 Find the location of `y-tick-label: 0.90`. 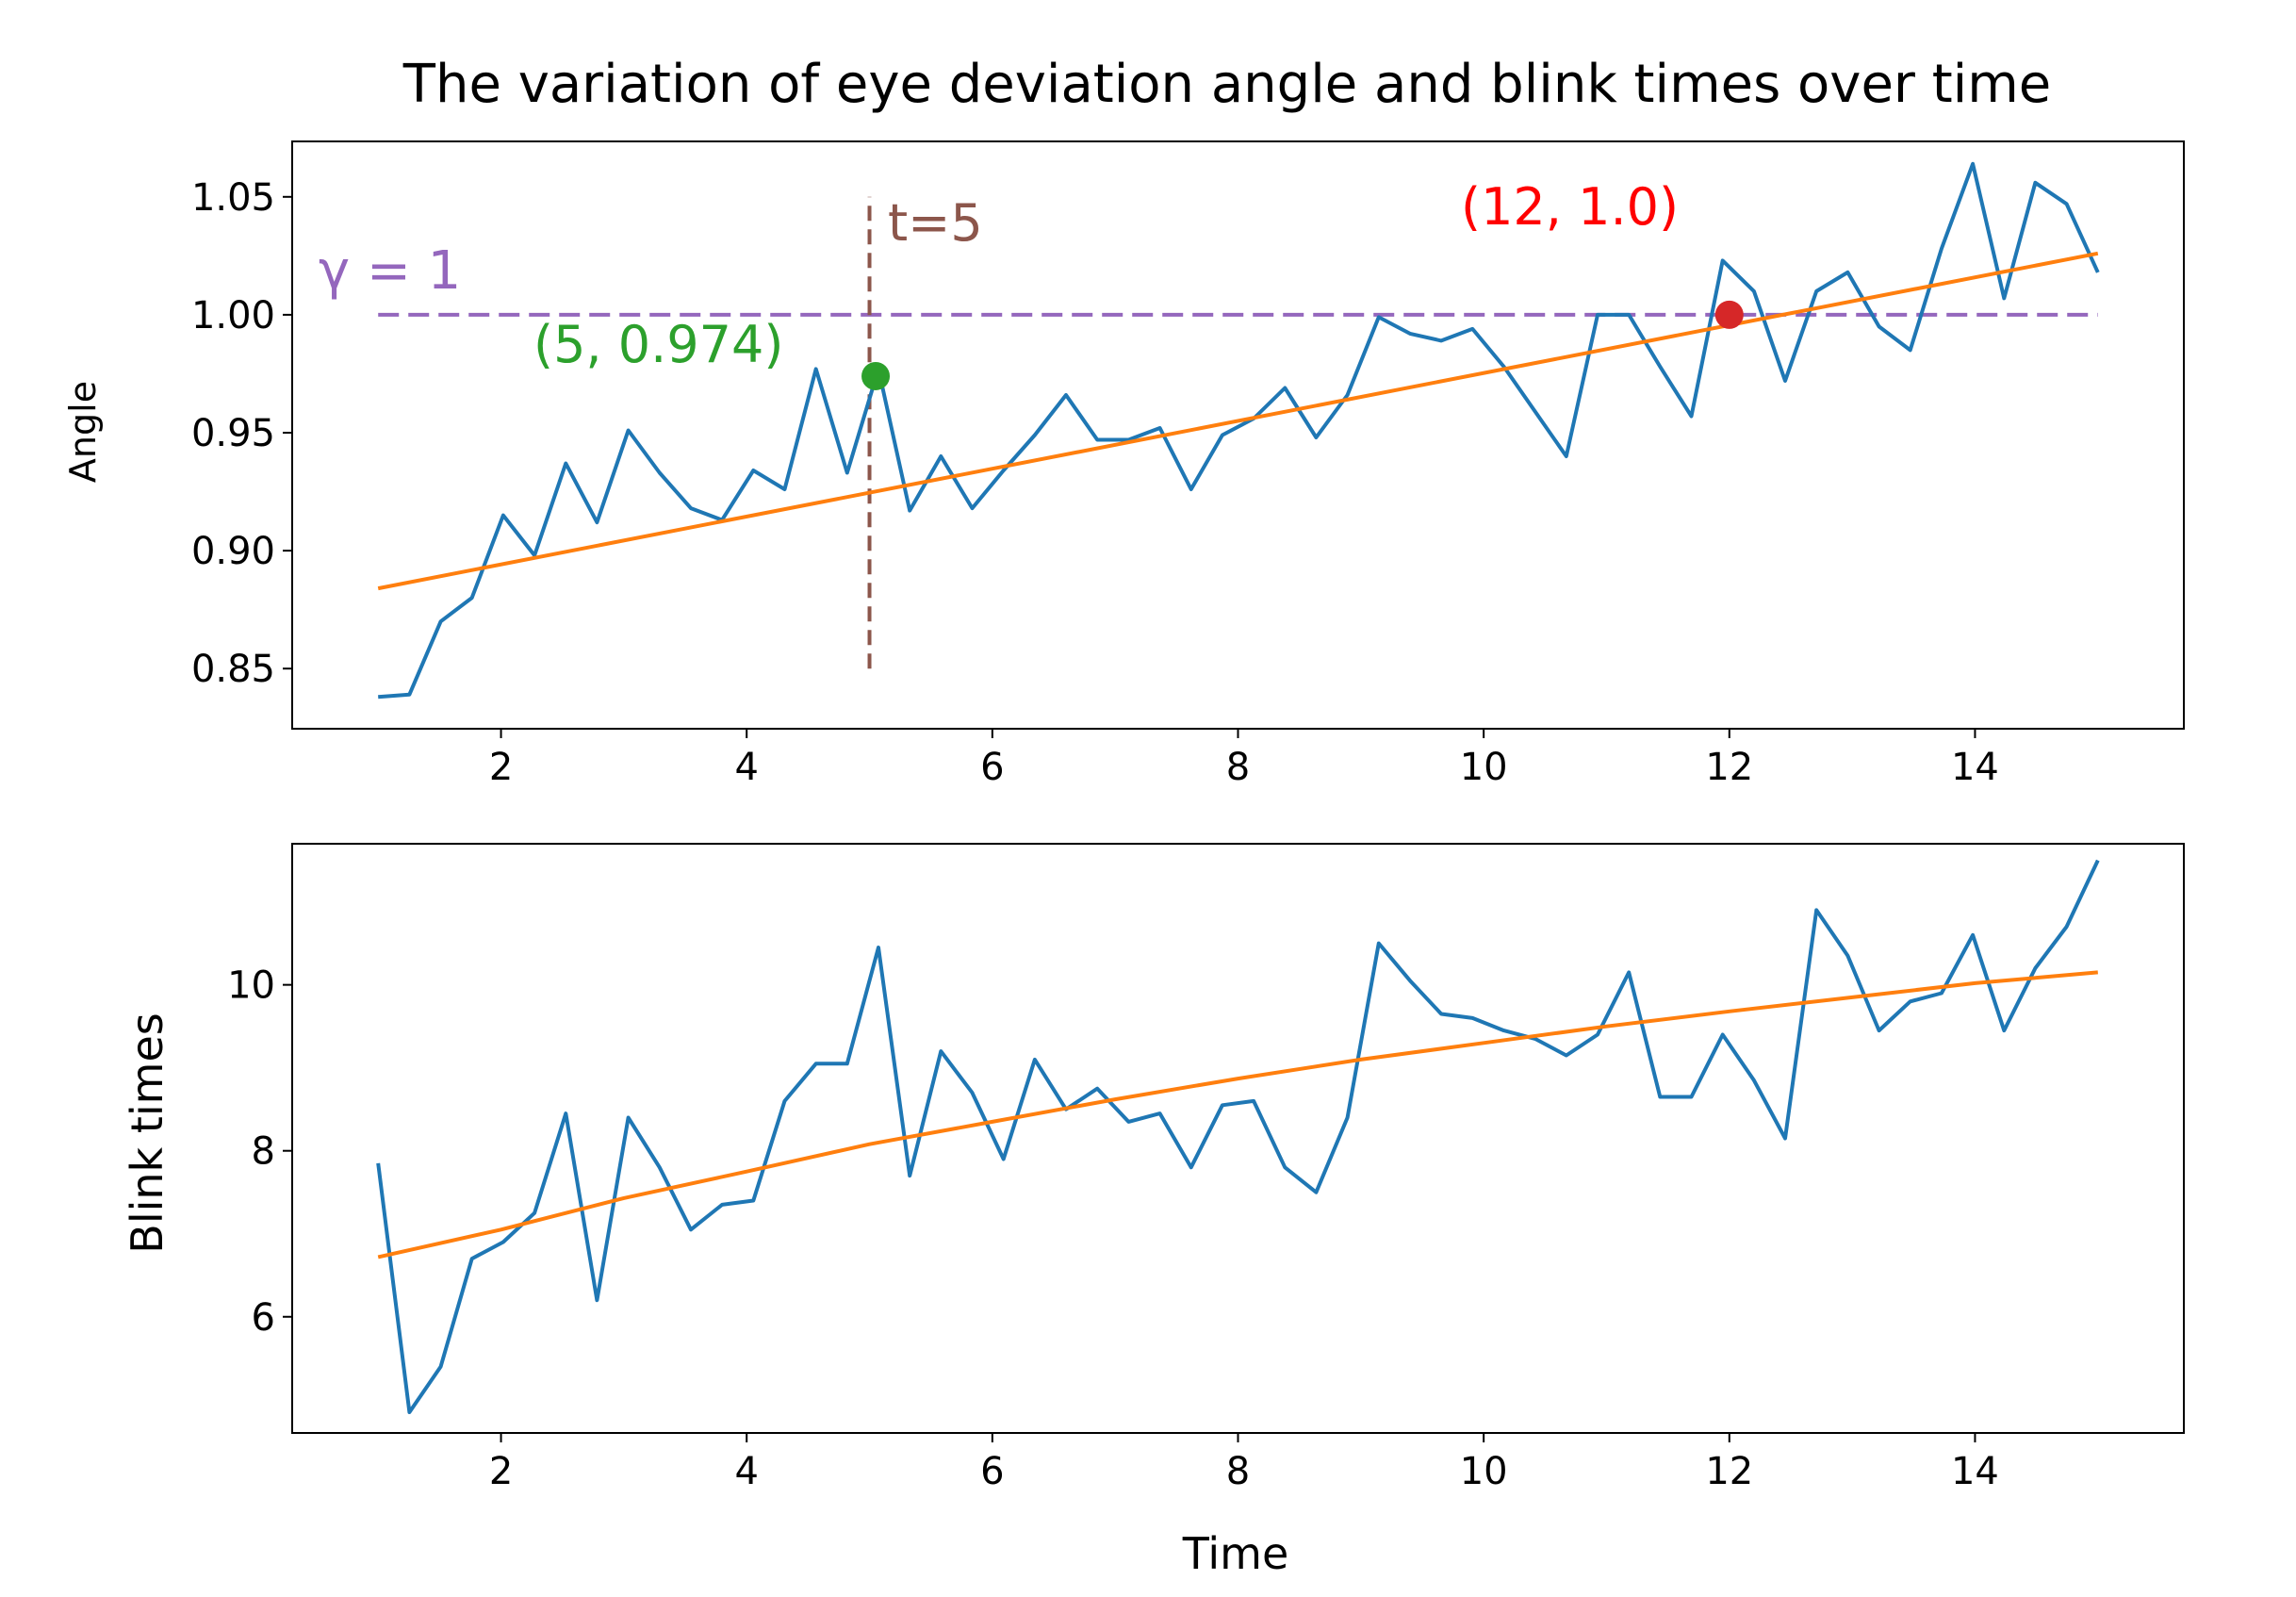

y-tick-label: 0.90 is located at coordinates (233, 551).